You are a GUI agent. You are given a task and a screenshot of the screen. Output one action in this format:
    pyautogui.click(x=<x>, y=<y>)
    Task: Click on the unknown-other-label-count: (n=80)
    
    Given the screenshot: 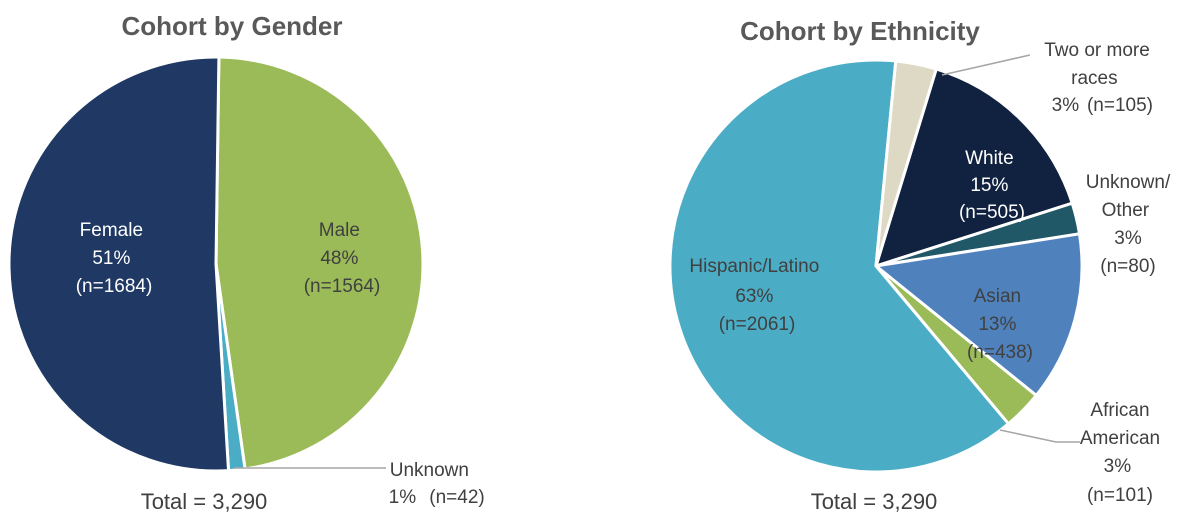 What is the action you would take?
    pyautogui.click(x=1127, y=266)
    